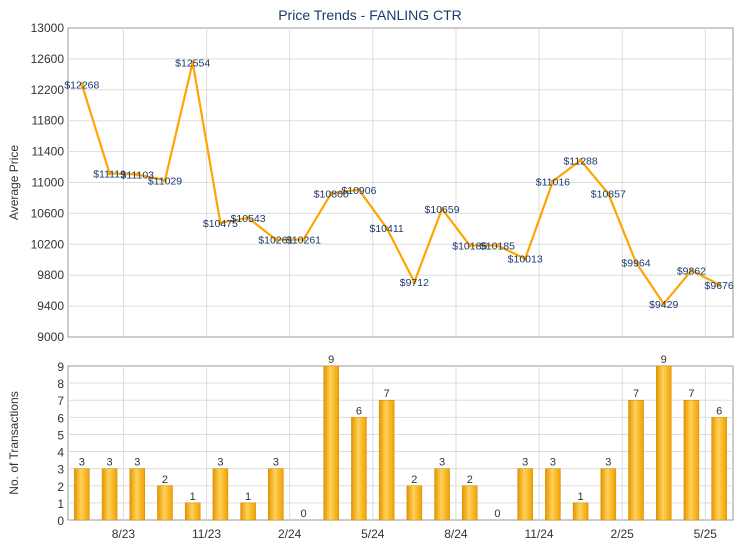 This screenshot has height=555, width=740. Describe the element at coordinates (124, 534) in the screenshot. I see `x-tick-label: 8/23` at that location.